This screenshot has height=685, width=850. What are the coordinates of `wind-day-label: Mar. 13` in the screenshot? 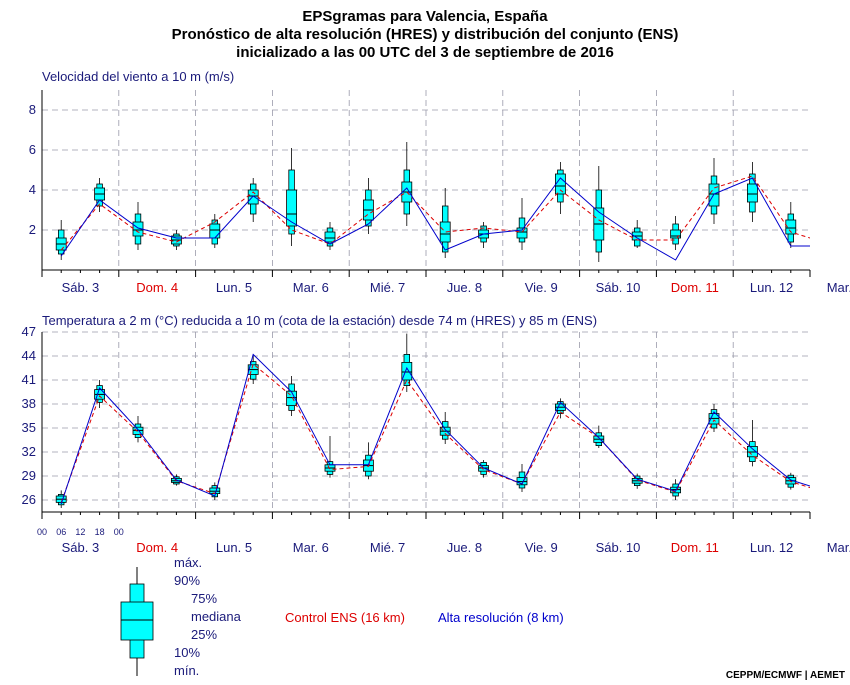 It's located at (838, 287).